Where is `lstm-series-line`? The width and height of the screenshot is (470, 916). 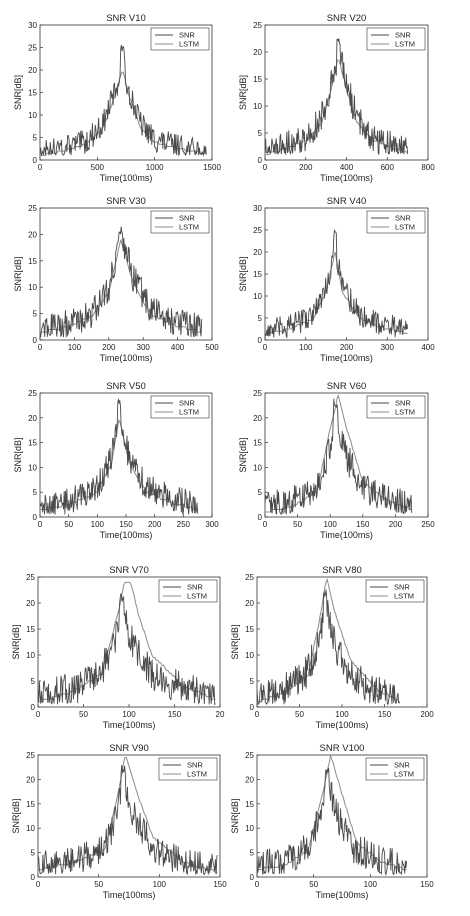
lstm-series-line is located at coordinates (128, 814).